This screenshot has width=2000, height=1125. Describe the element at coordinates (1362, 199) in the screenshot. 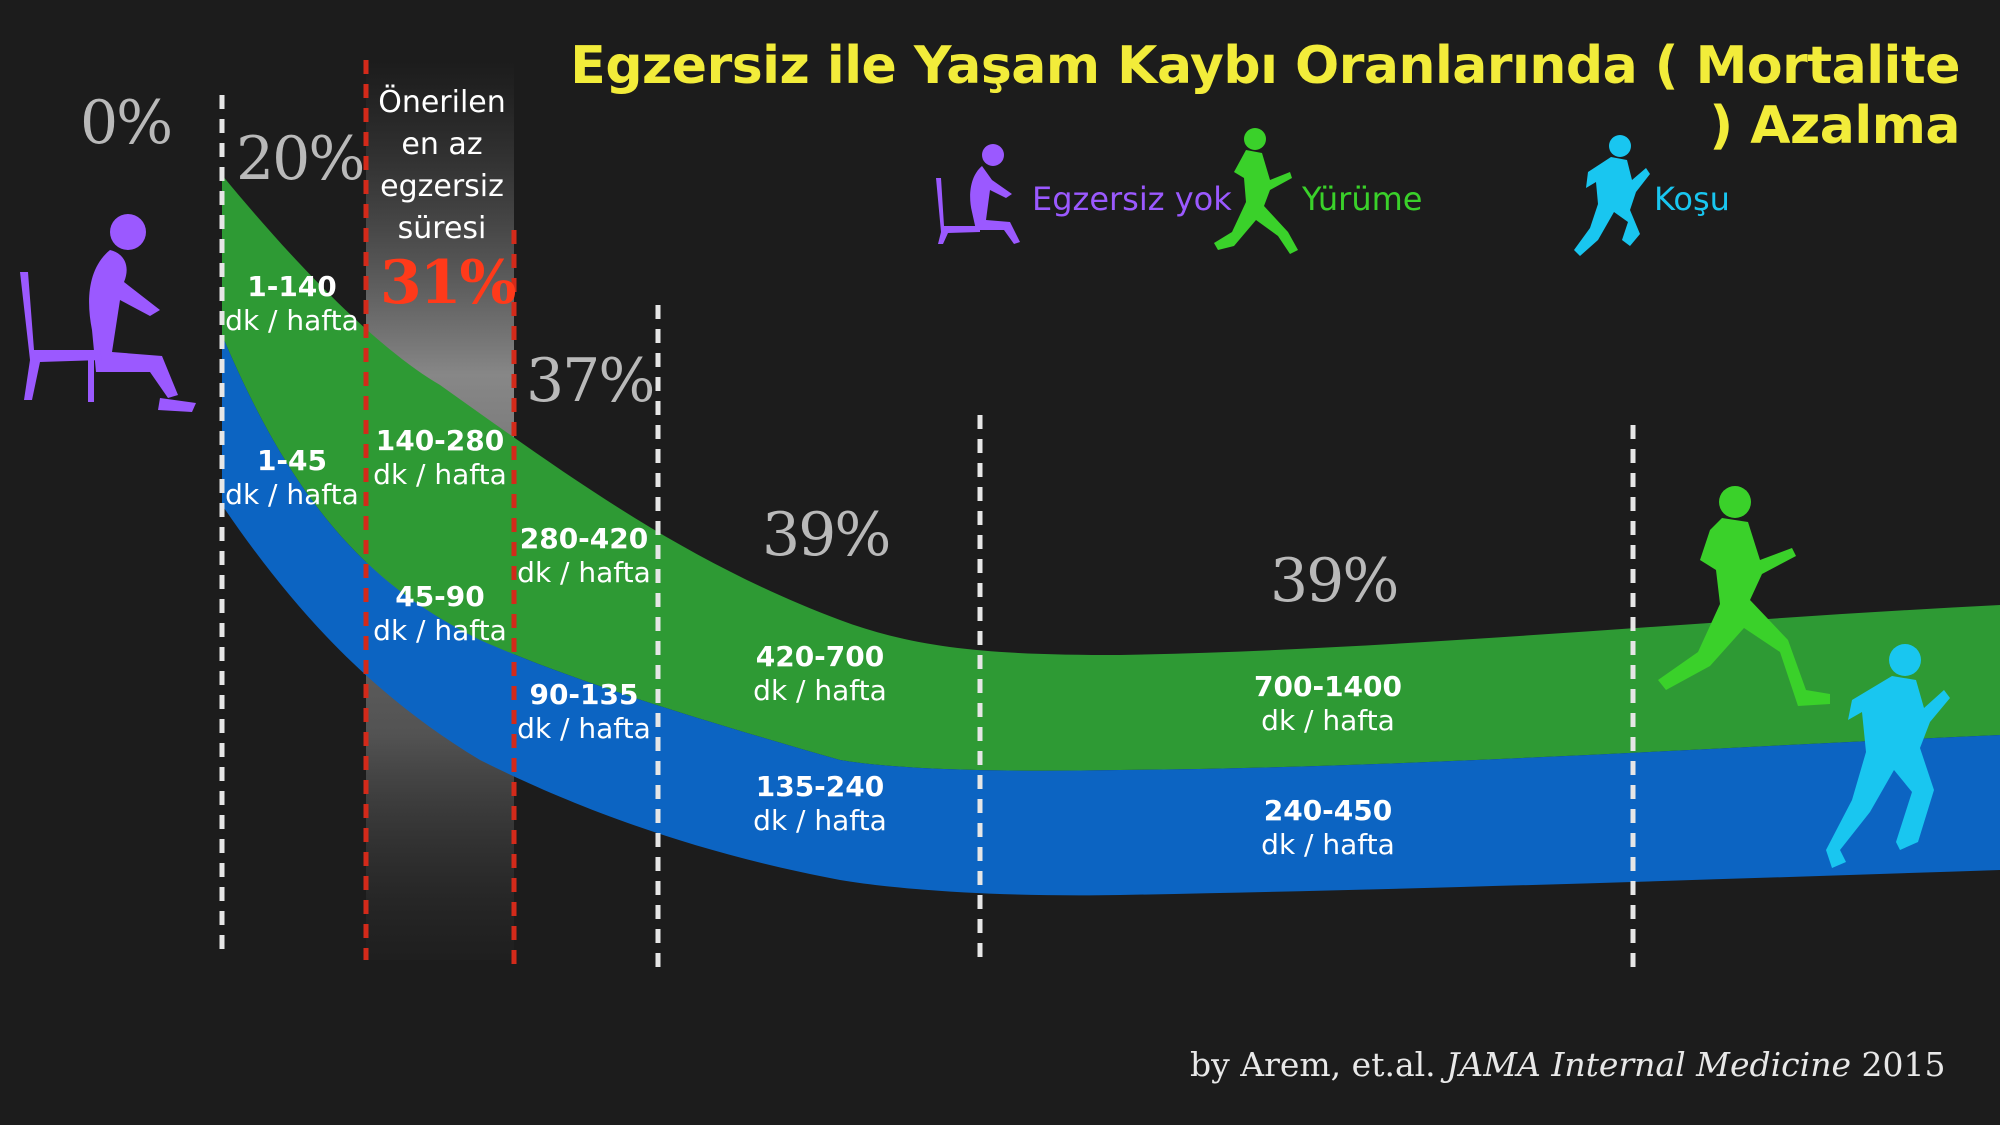

I see `legend-walking: Yürüme` at that location.